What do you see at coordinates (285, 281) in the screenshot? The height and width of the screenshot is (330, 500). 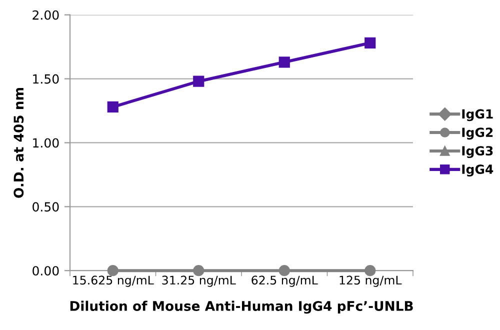 I see `x-tick-label: 62.5 ng/mL` at bounding box center [285, 281].